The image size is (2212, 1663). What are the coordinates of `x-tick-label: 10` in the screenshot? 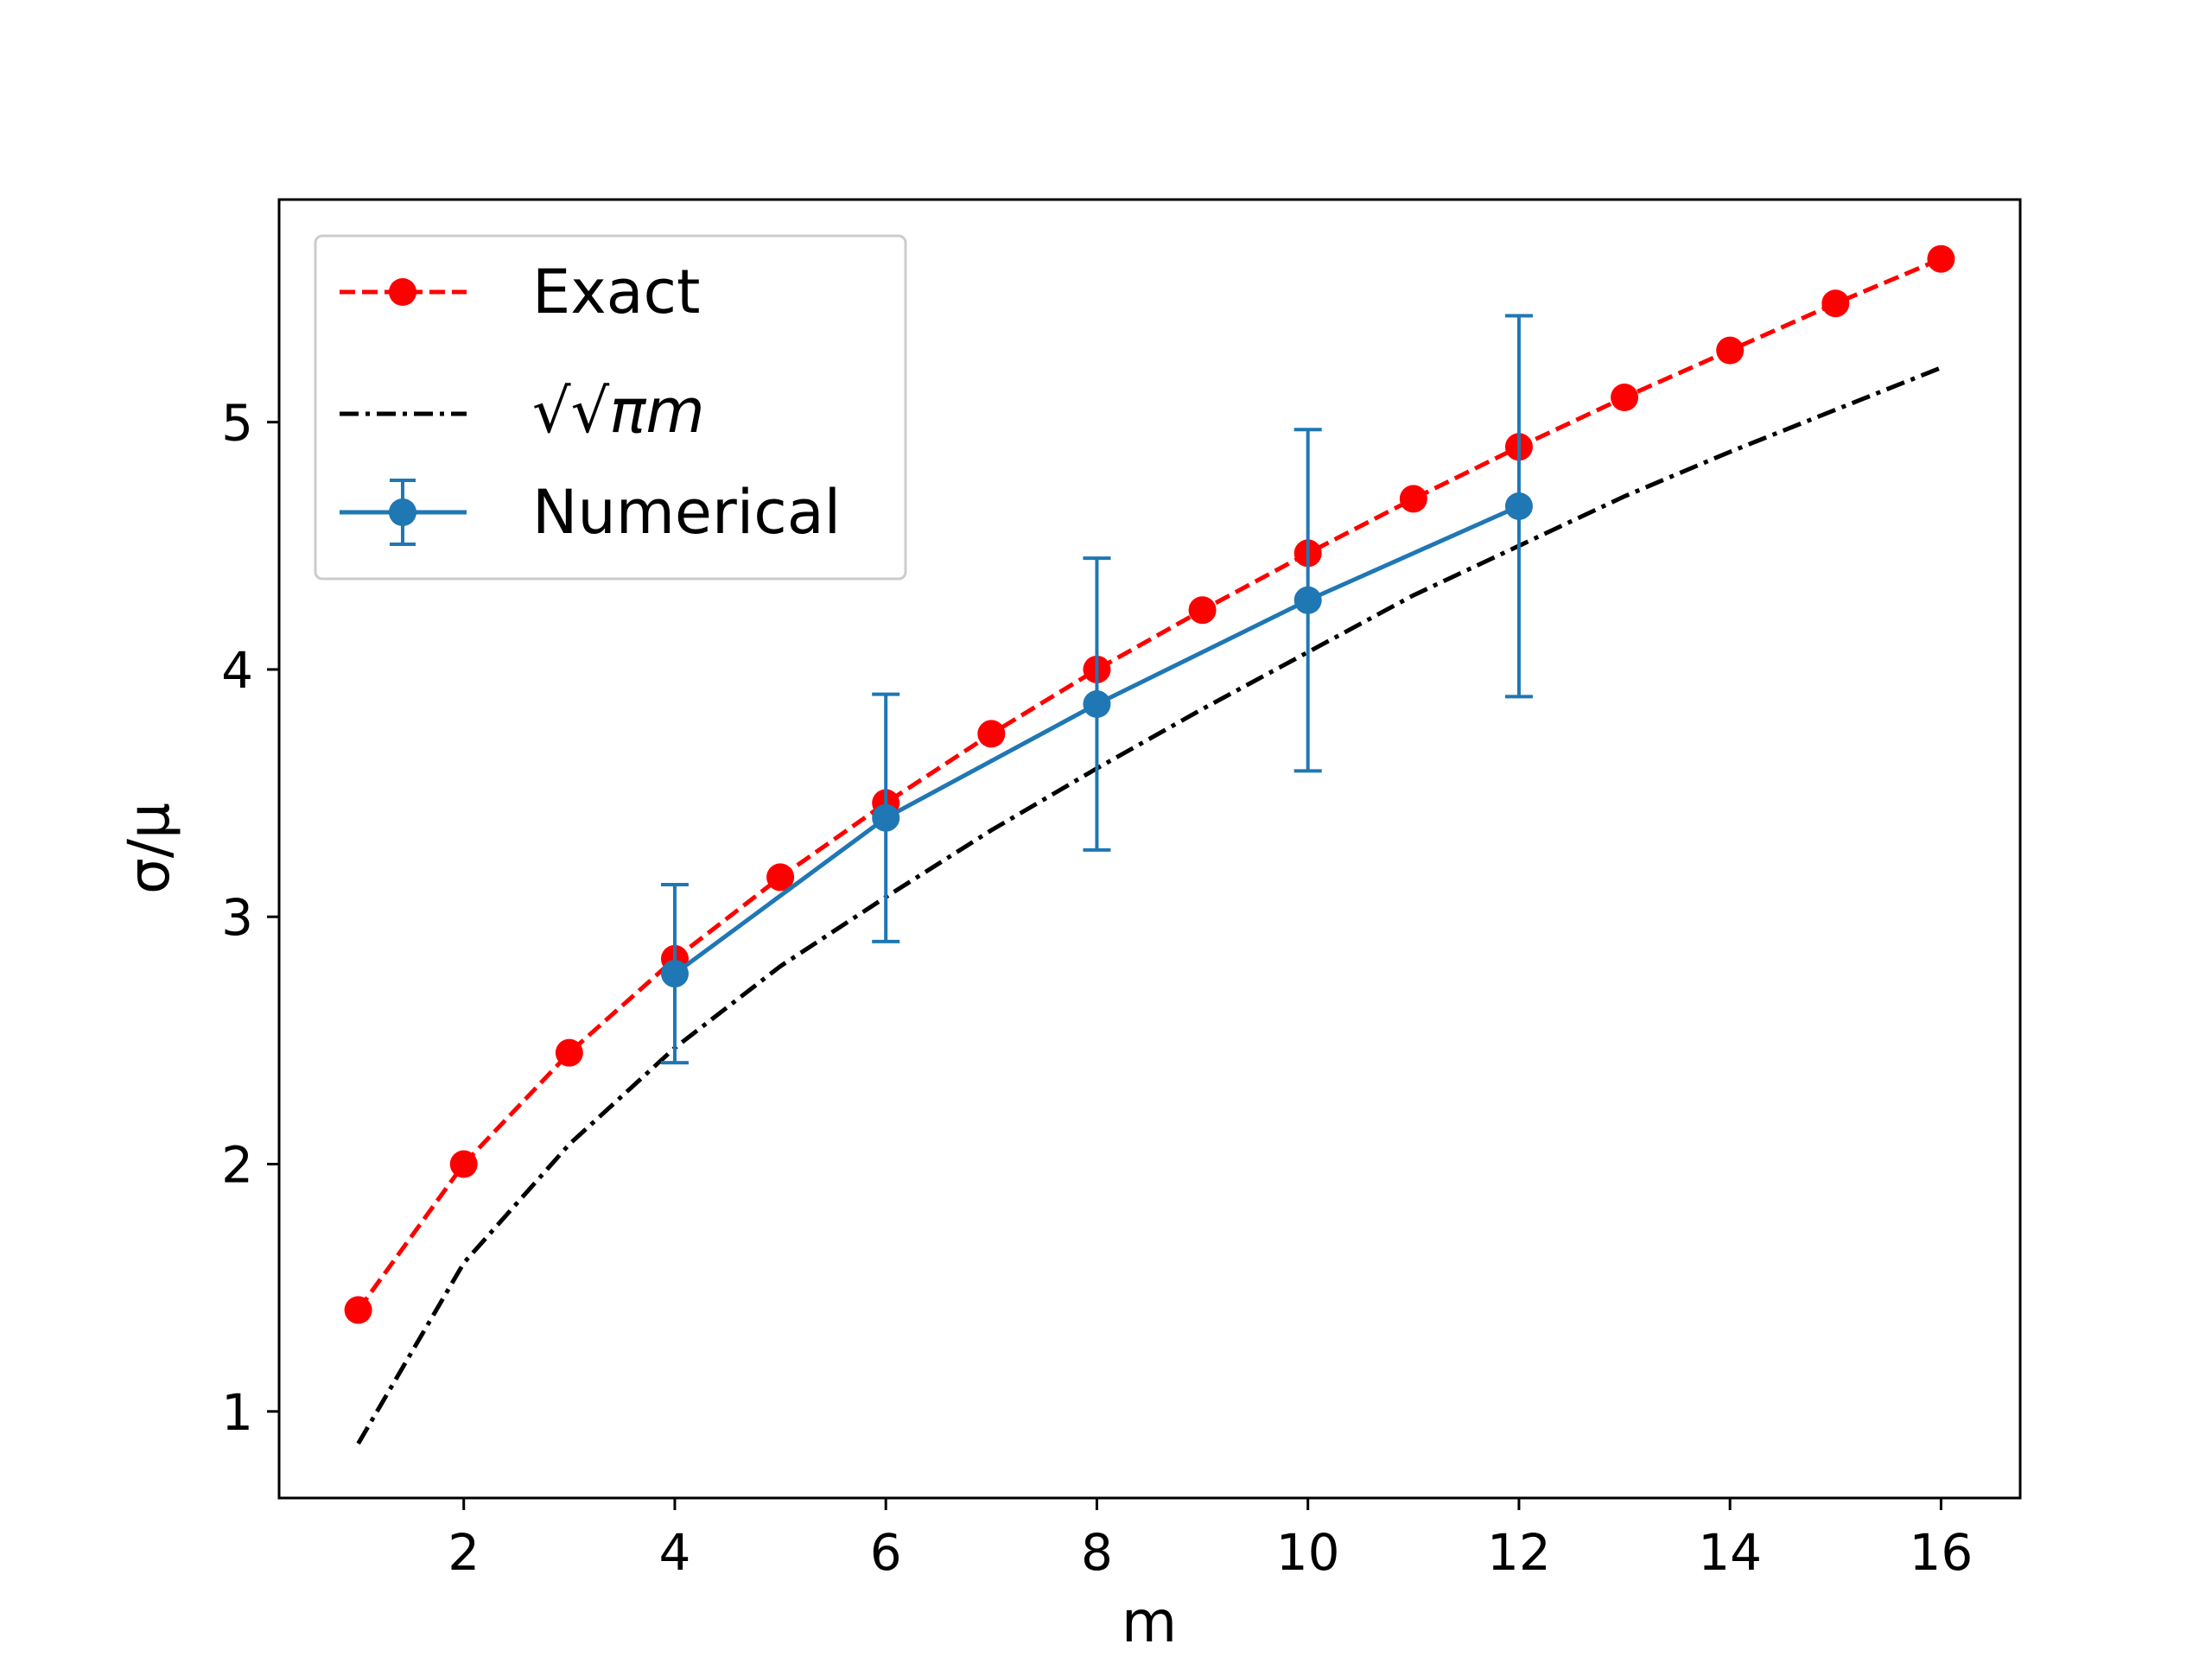 It's located at (1308, 1552).